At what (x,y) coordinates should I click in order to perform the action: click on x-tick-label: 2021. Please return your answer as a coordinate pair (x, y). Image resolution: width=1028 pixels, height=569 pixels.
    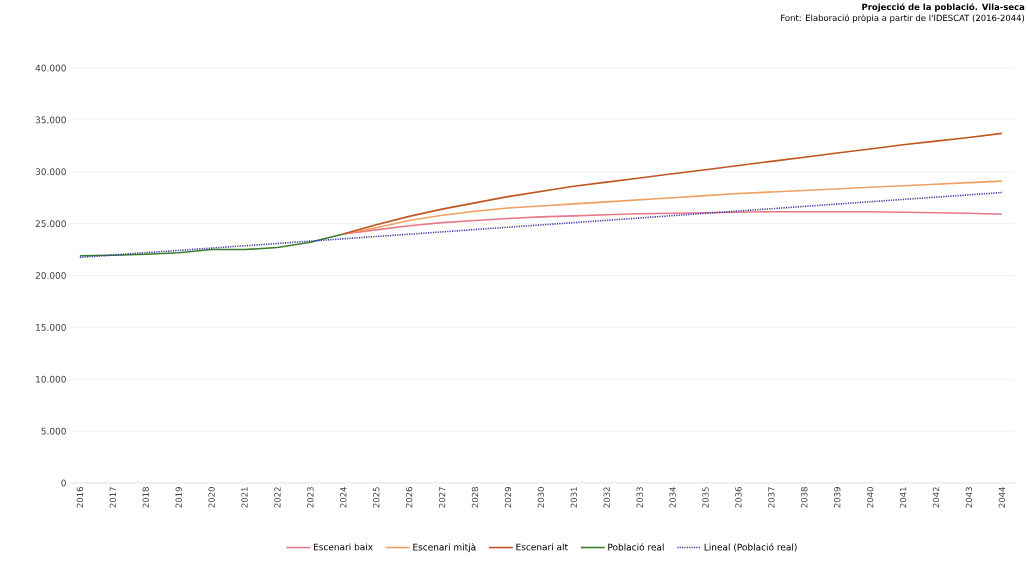
    Looking at the image, I should click on (244, 497).